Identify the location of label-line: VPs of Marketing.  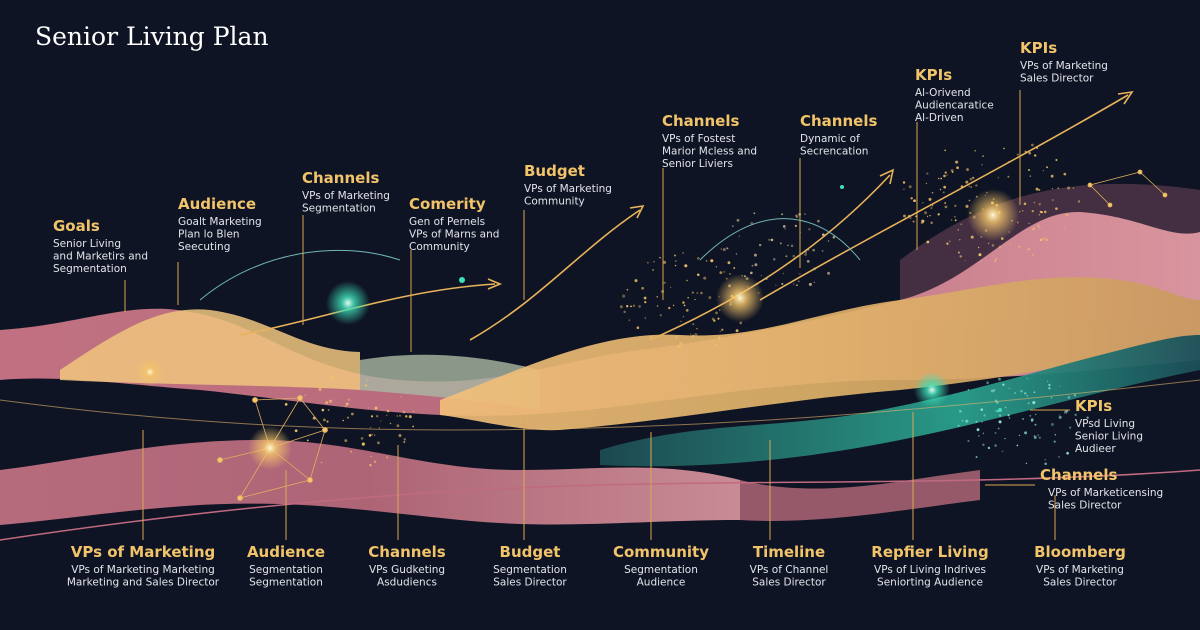
(1064, 66).